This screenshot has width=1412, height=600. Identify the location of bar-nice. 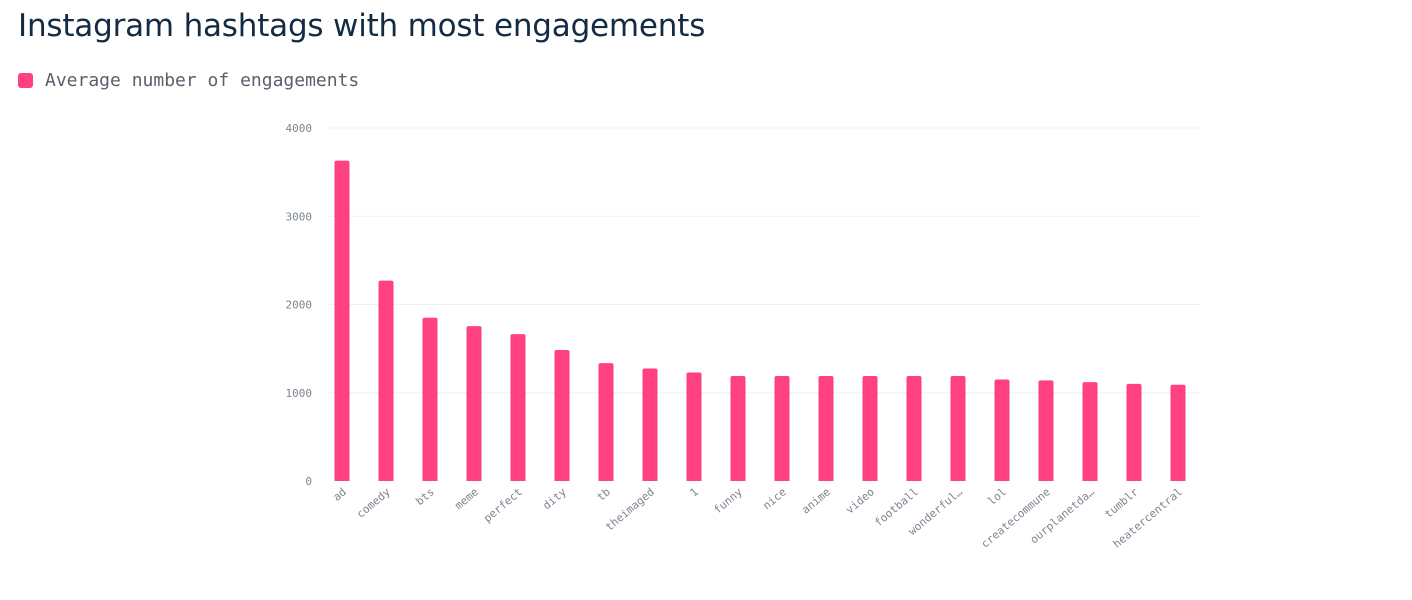
(782, 428).